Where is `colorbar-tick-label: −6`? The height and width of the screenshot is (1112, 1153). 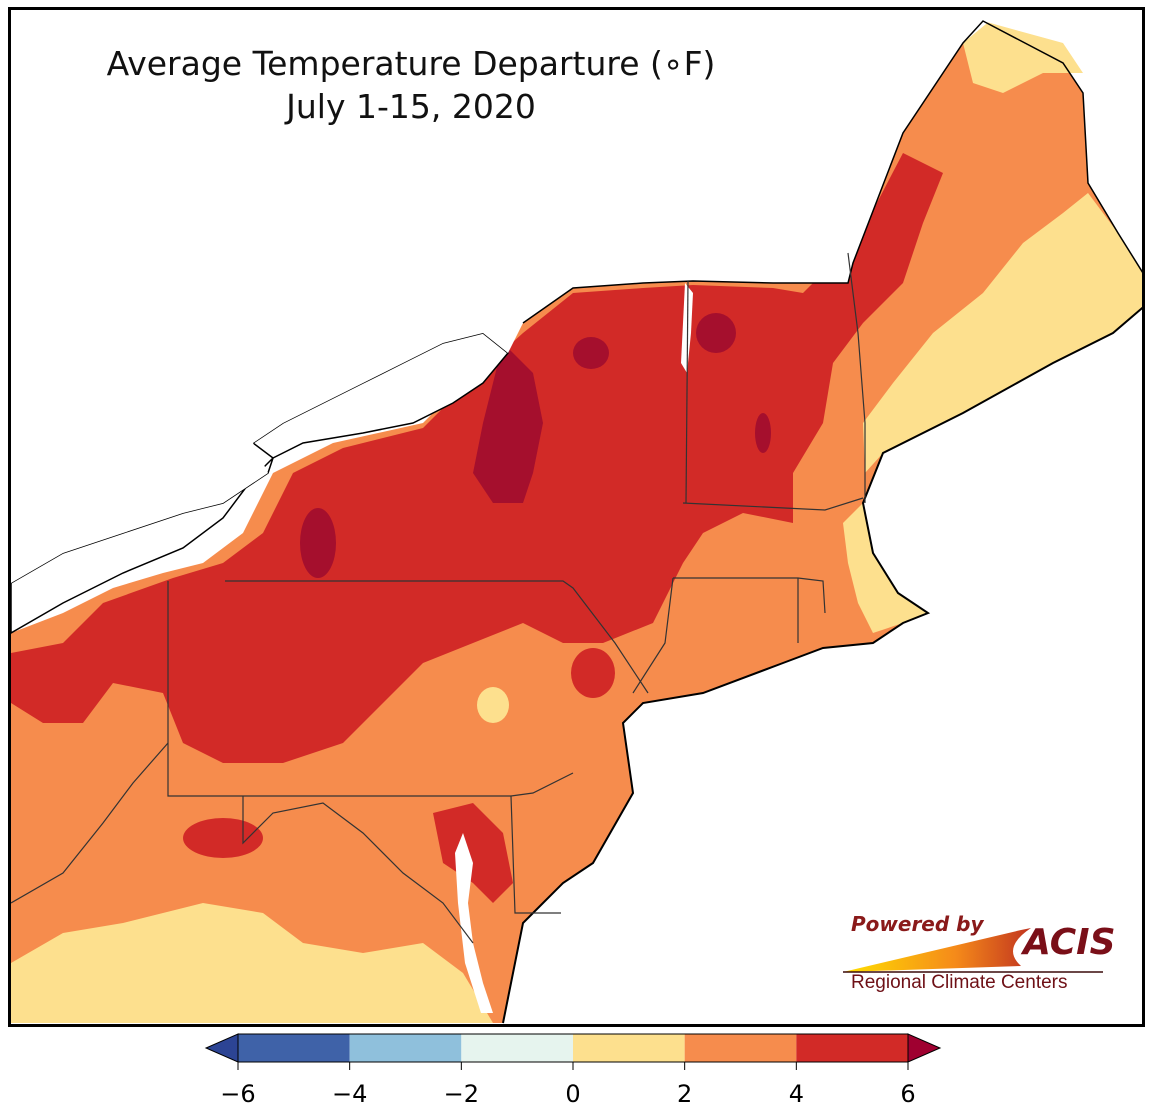 colorbar-tick-label: −6 is located at coordinates (238, 1094).